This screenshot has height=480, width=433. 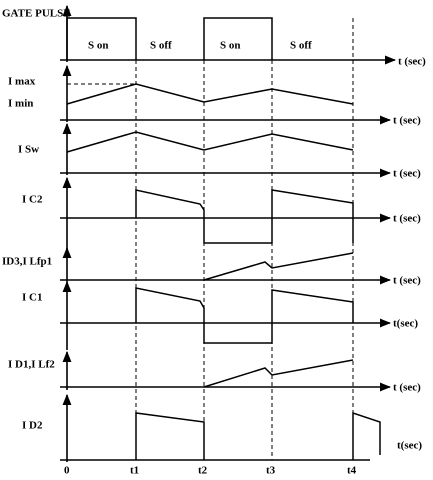 I want to click on panel-label: I D1,I Lf2, so click(x=31, y=365).